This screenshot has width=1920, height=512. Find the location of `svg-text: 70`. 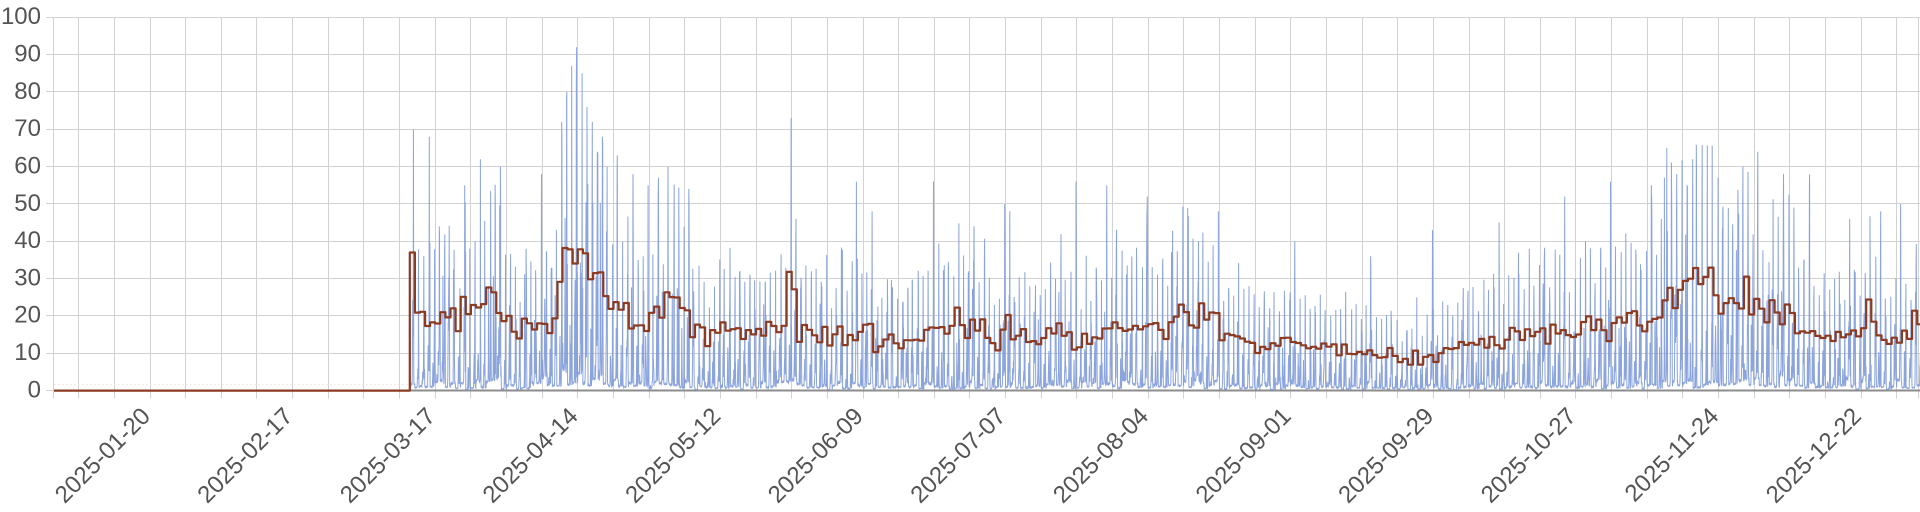

svg-text: 70 is located at coordinates (27, 128).